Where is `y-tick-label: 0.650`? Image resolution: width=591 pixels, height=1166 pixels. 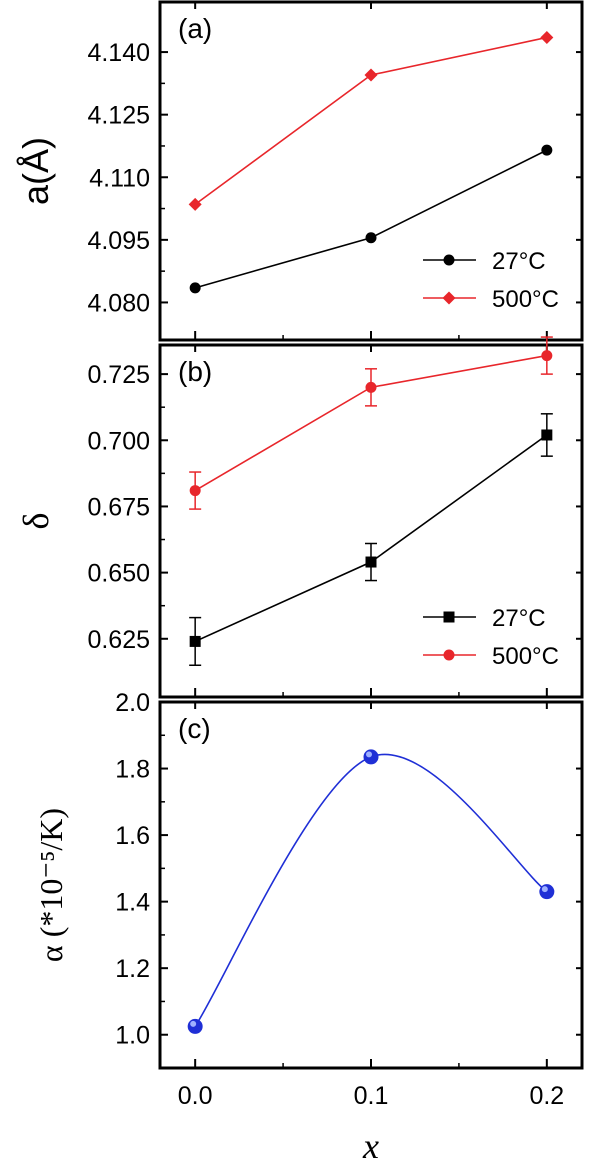 y-tick-label: 0.650 is located at coordinates (118, 574).